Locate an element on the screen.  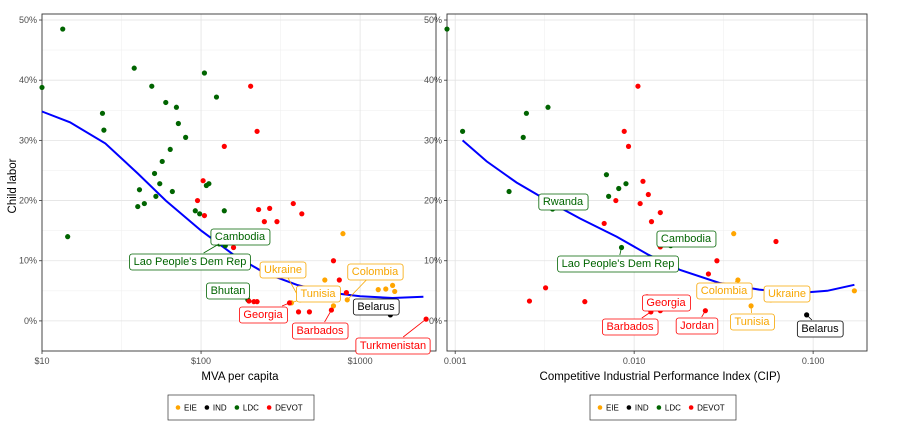
label-text: Georgia is located at coordinates (263, 315).